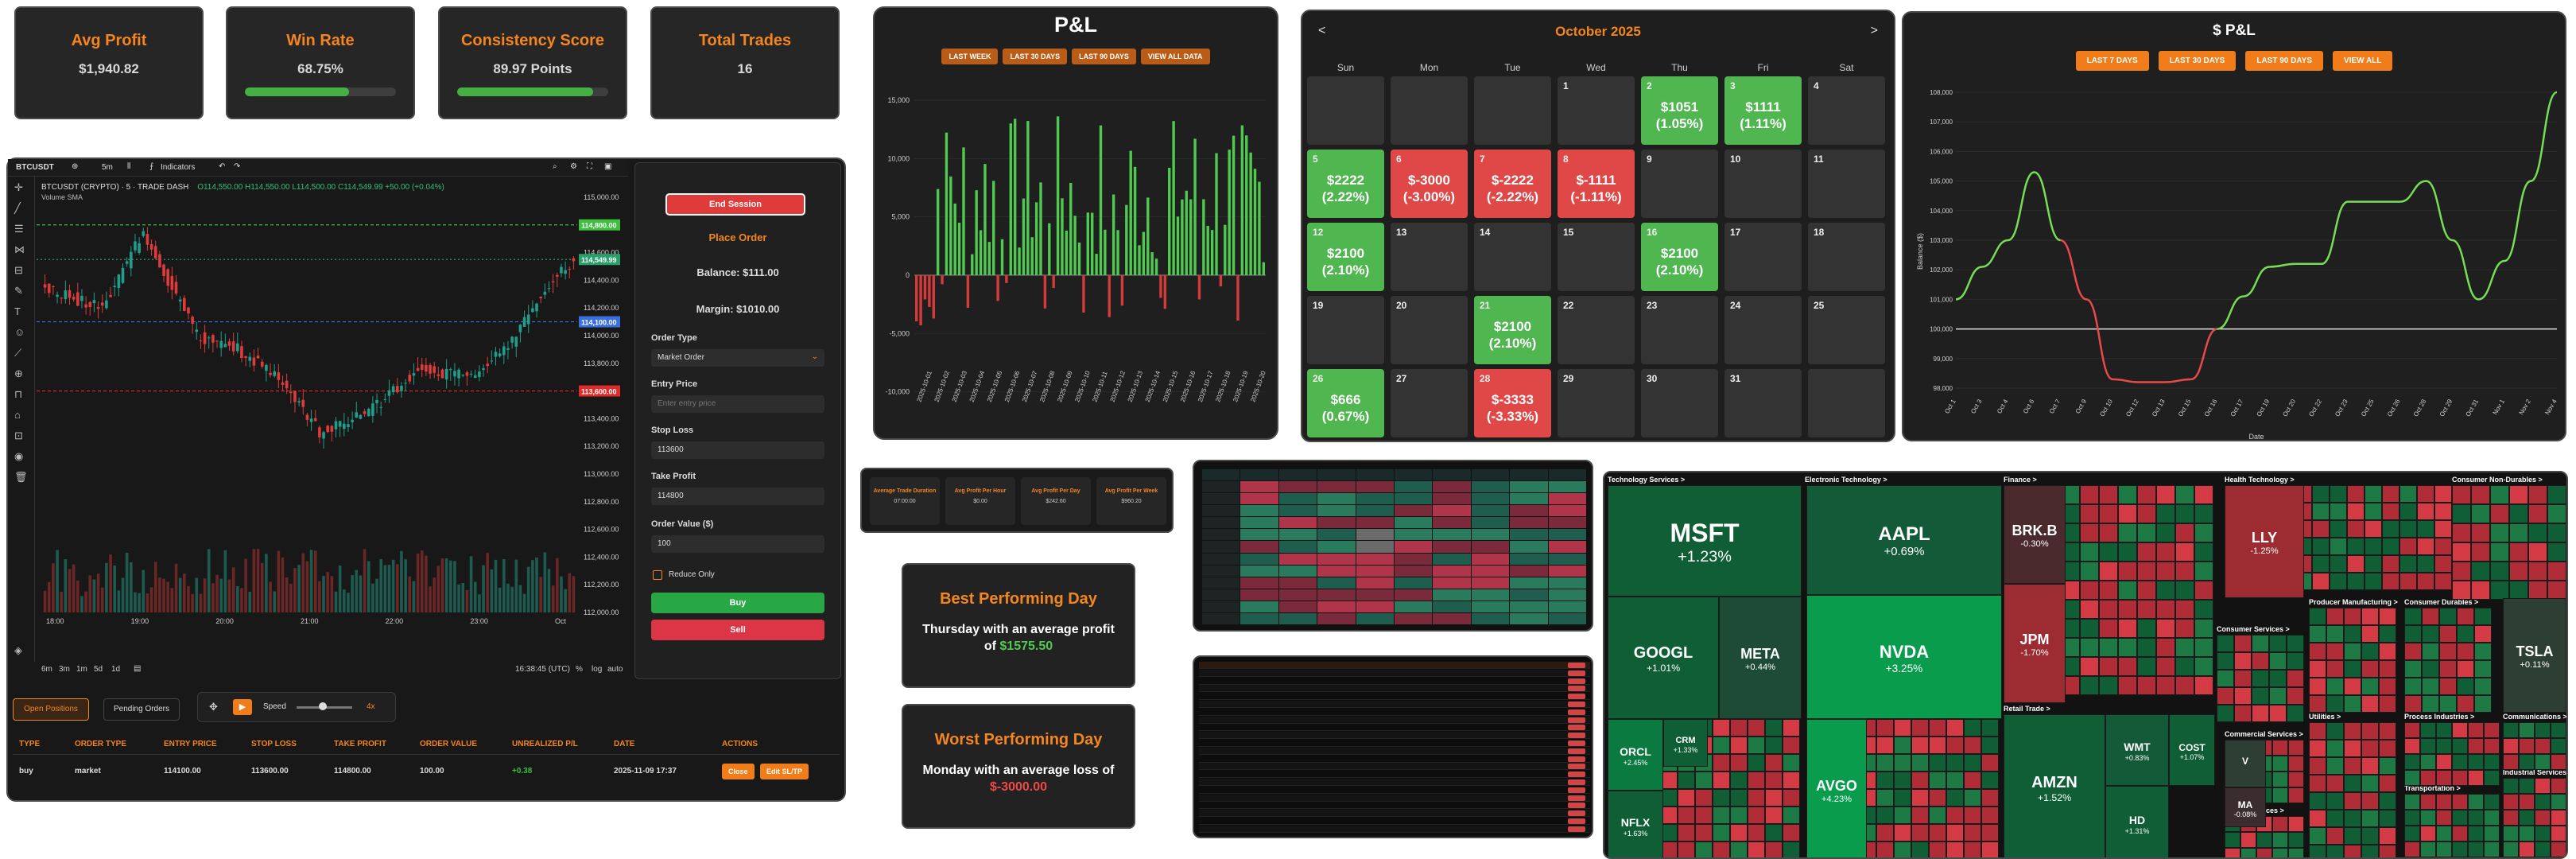 The image size is (2576, 859). What do you see at coordinates (2246, 763) in the screenshot?
I see `heatmap-tile-v: V` at bounding box center [2246, 763].